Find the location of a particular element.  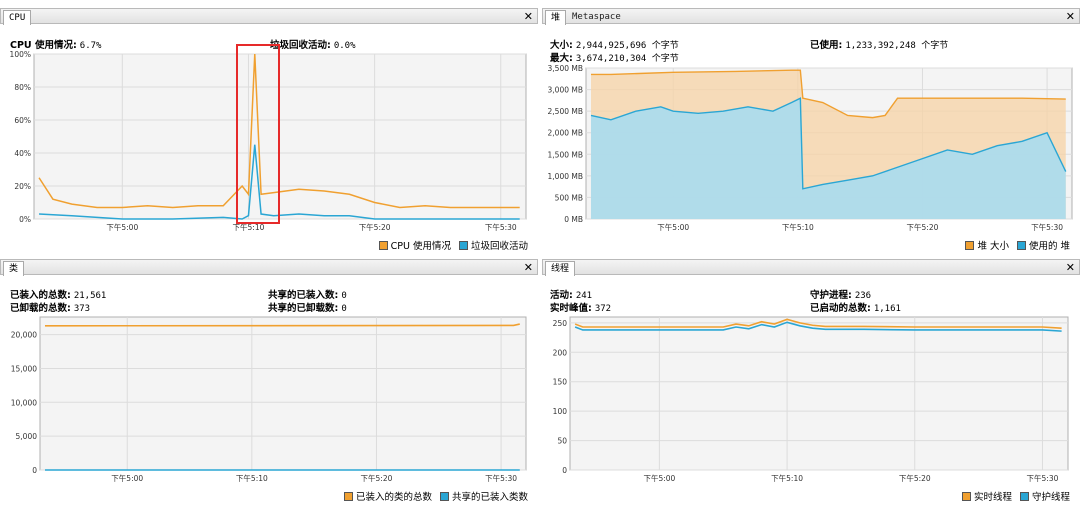

y-tick-label: 0 MB is located at coordinates (573, 219).